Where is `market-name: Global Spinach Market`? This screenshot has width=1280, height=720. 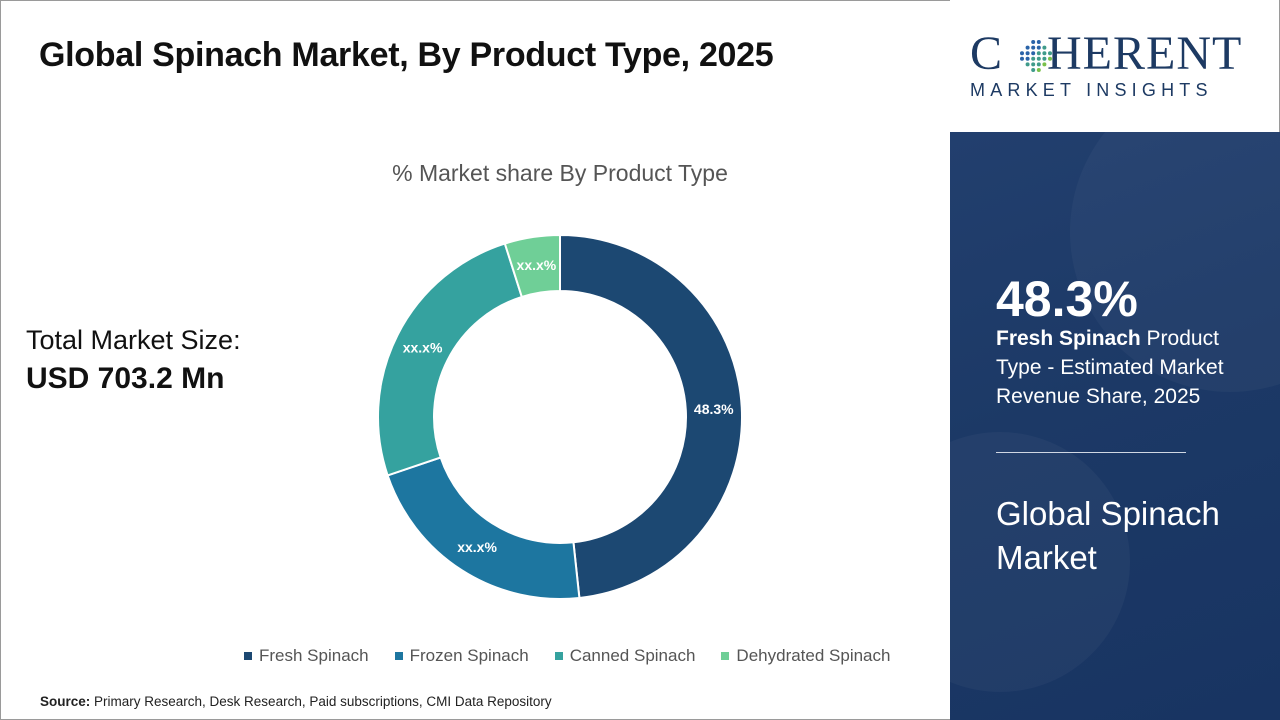
market-name: Global Spinach Market is located at coordinates (1108, 535).